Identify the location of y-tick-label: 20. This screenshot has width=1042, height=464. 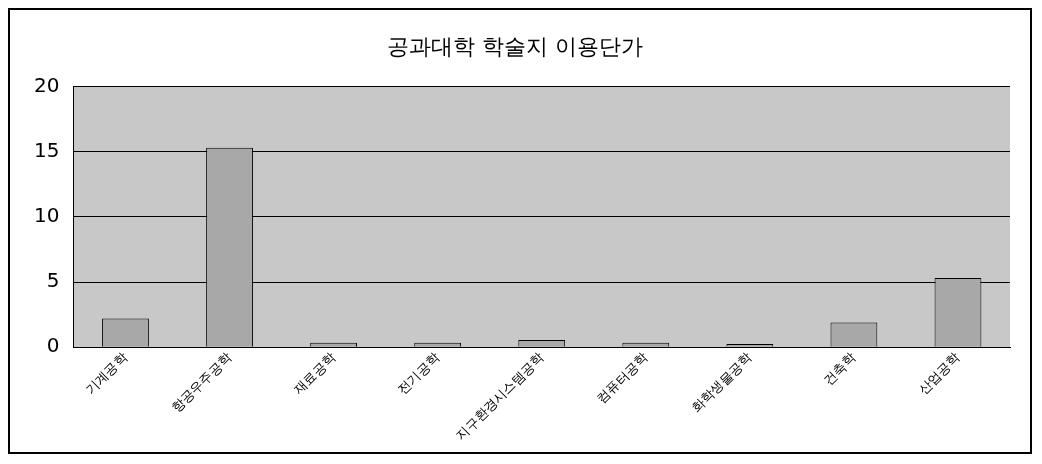
(47, 84).